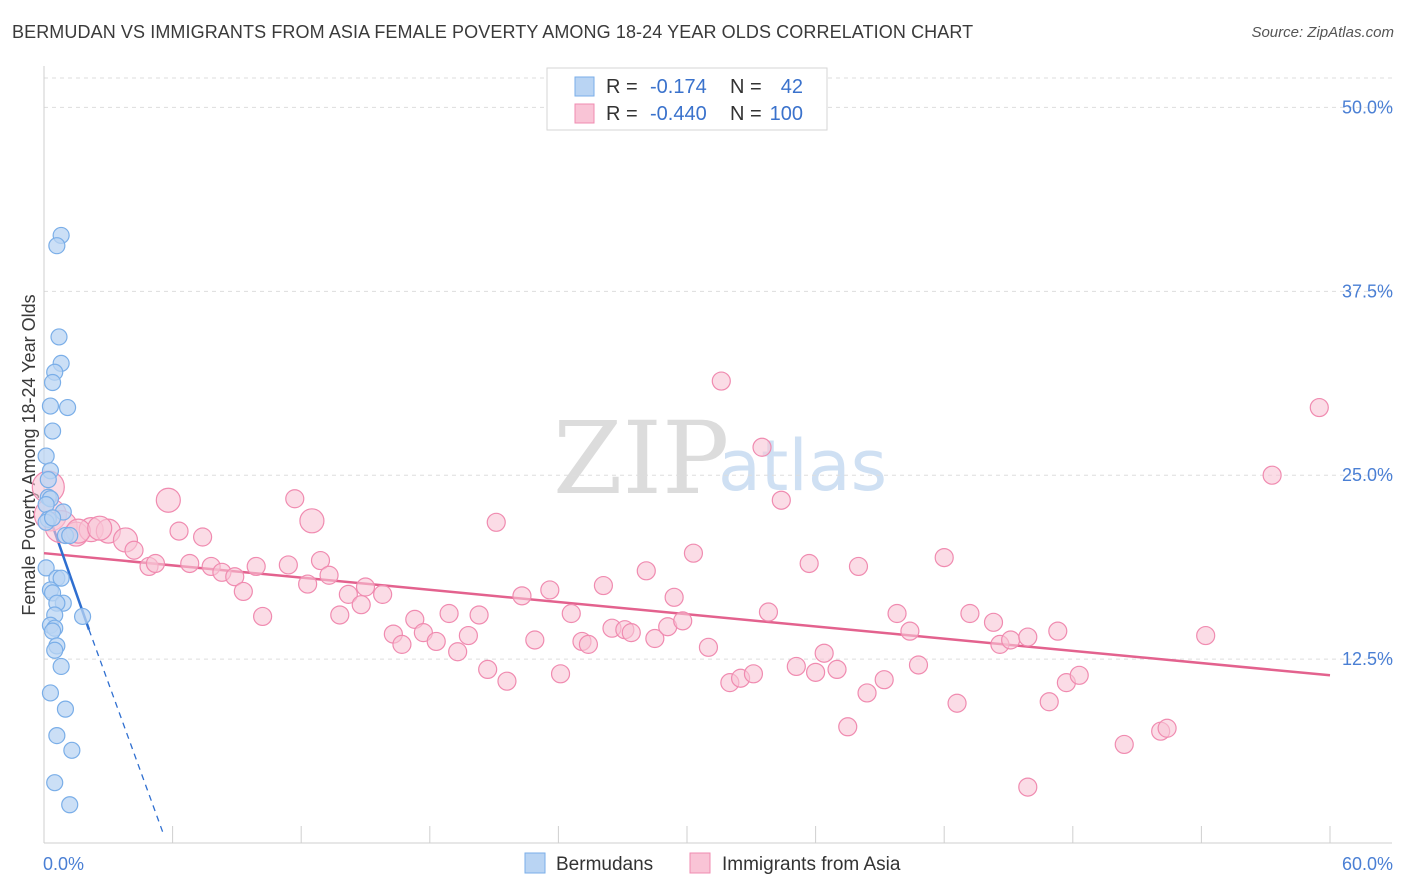 This screenshot has height=892, width=1406. What do you see at coordinates (678, 114) in the screenshot?
I see `legend-r-value-2: -0.440` at bounding box center [678, 114].